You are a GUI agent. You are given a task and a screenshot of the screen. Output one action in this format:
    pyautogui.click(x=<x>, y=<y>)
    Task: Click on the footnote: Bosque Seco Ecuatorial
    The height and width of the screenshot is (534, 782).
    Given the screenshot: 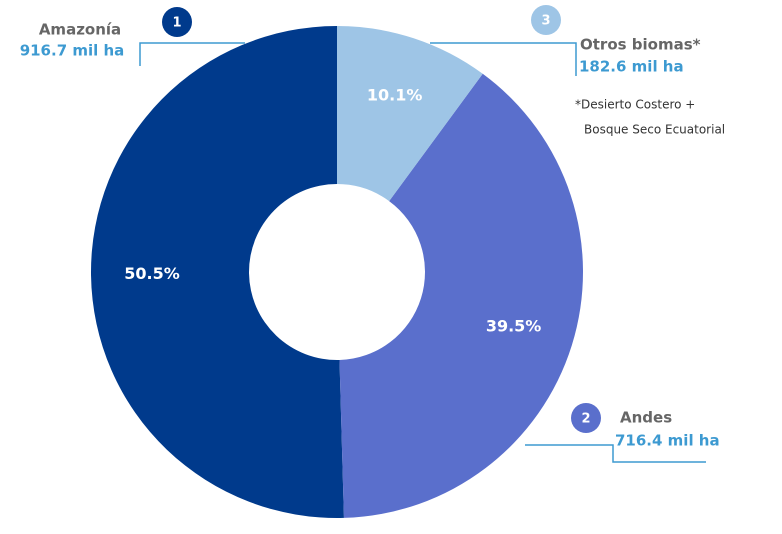 What is the action you would take?
    pyautogui.click(x=654, y=130)
    